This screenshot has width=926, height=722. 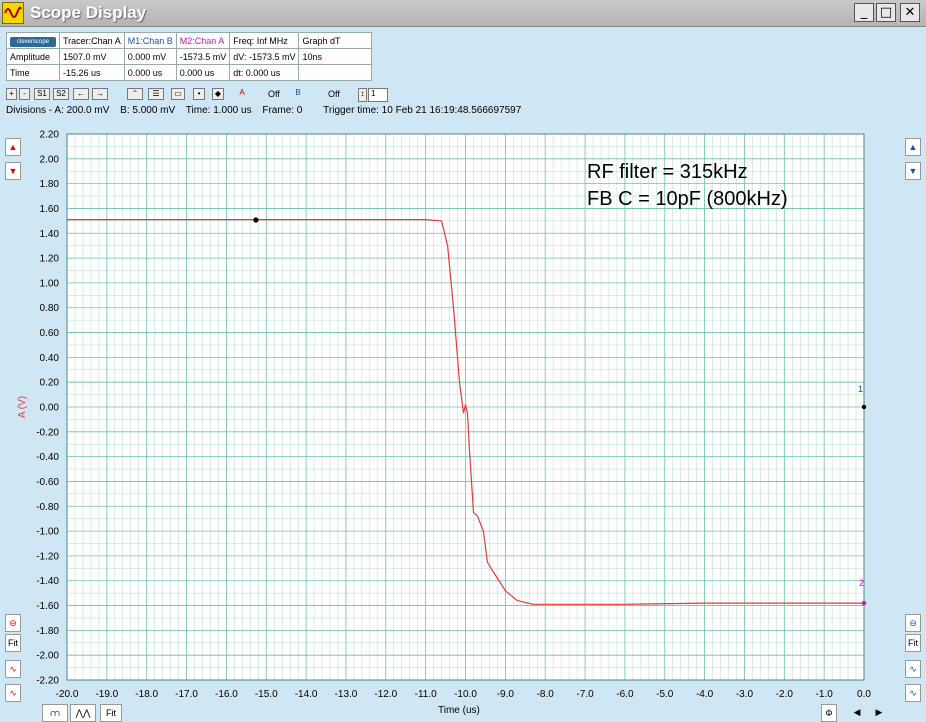 I want to click on marker-add-icon: •, so click(x=199, y=94).